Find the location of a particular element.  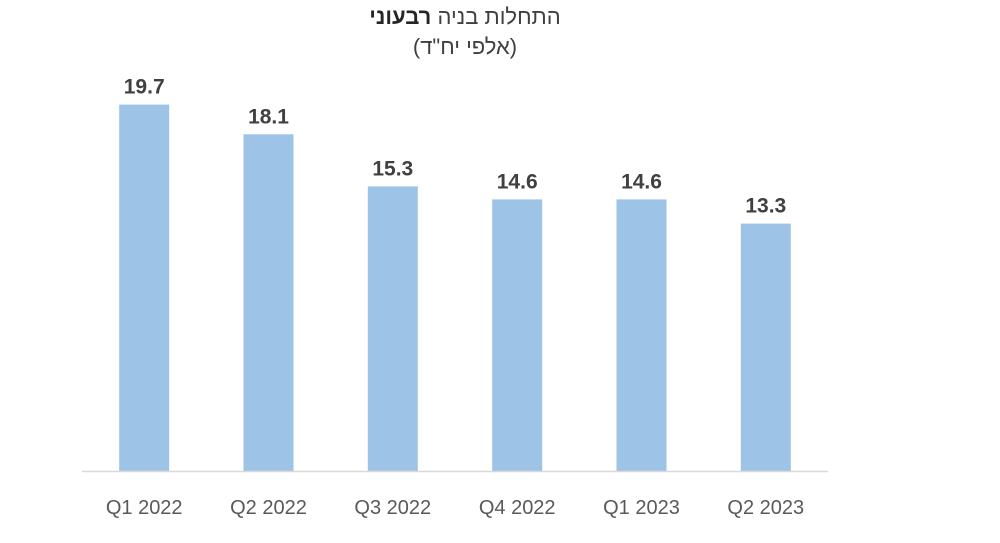

x-tick-label: Q1 2023 is located at coordinates (641, 508).